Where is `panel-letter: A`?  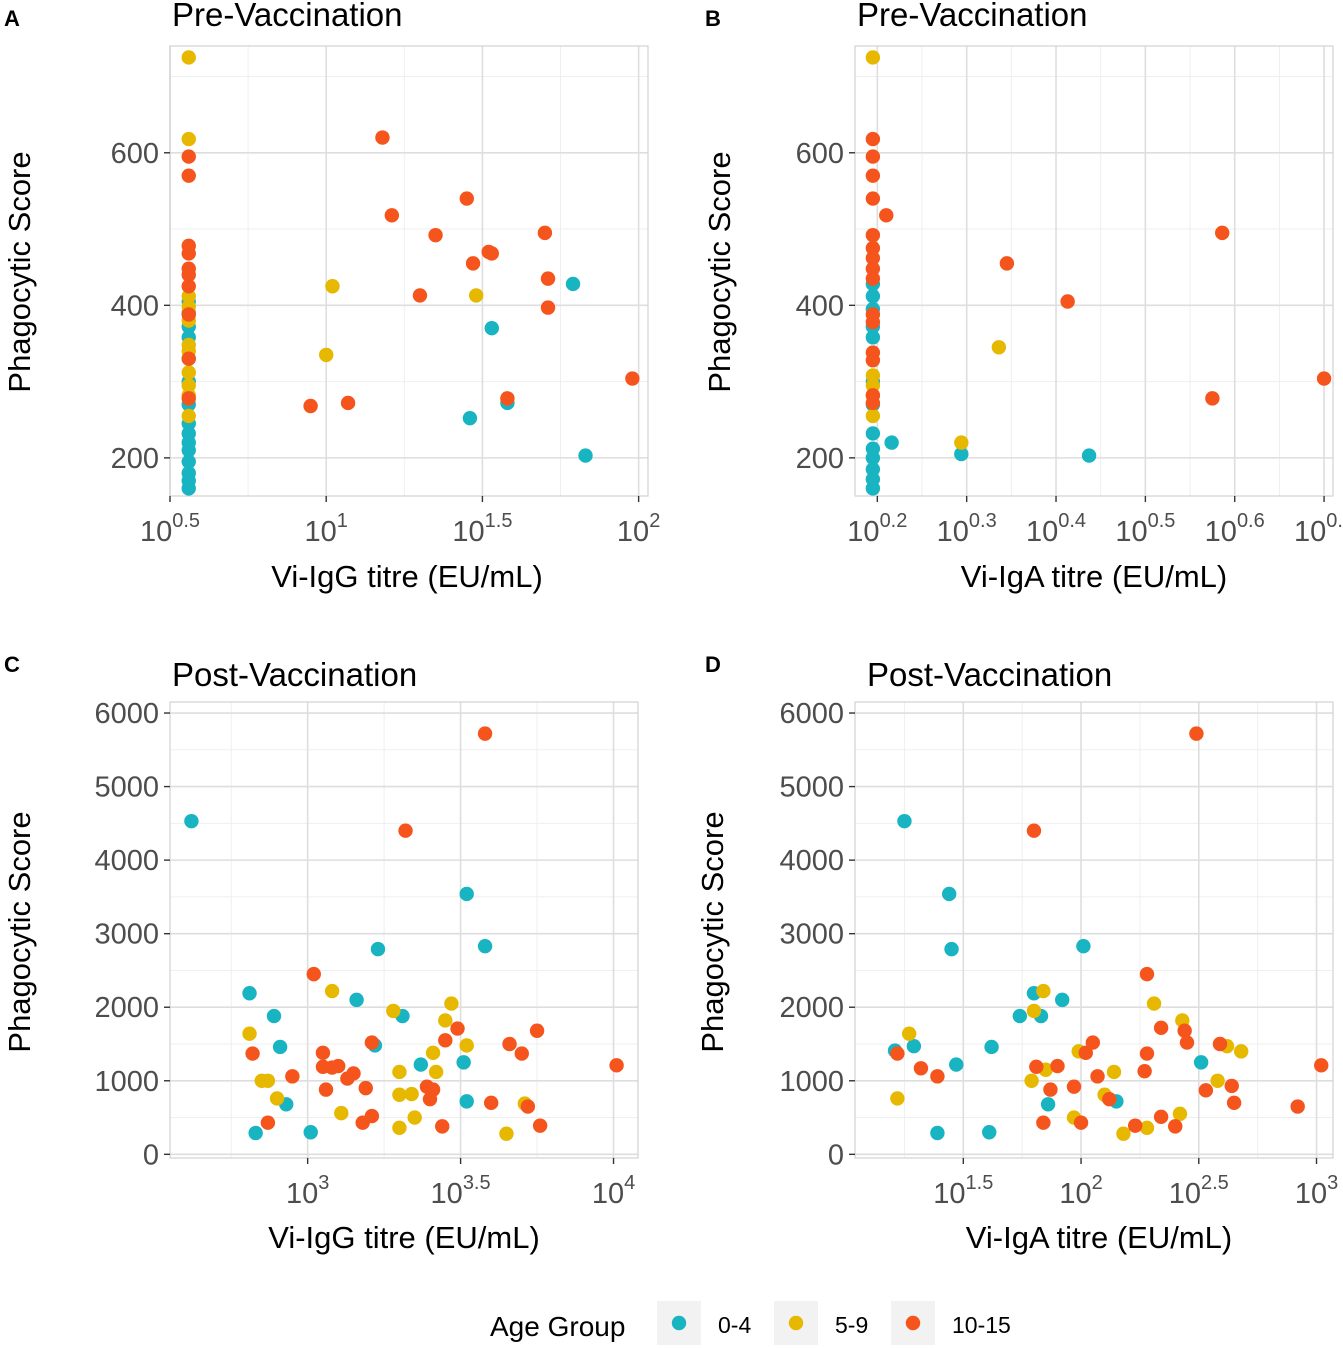 panel-letter: A is located at coordinates (12, 18).